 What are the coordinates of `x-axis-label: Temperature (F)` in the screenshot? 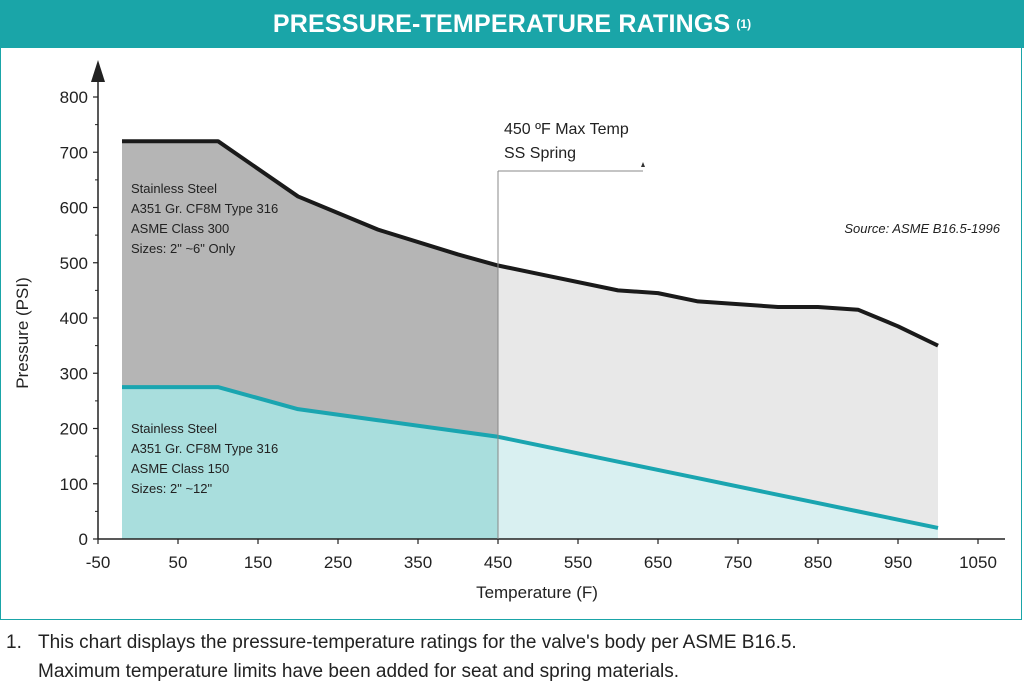 It's located at (537, 592).